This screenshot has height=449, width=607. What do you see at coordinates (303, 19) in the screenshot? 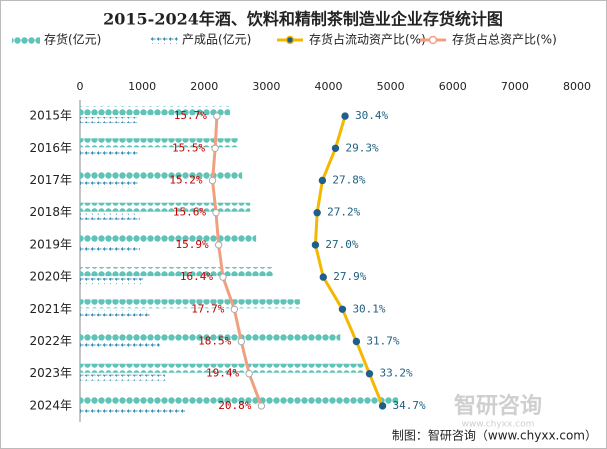
I see `chart-title: 2015-2024年酒、饮料和精制茶制造业企业存货统计图` at bounding box center [303, 19].